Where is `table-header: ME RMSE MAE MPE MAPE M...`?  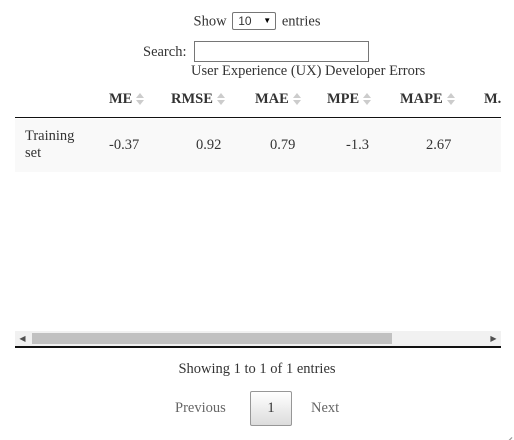 table-header: ME RMSE MAE MPE MAPE M... is located at coordinates (258, 101).